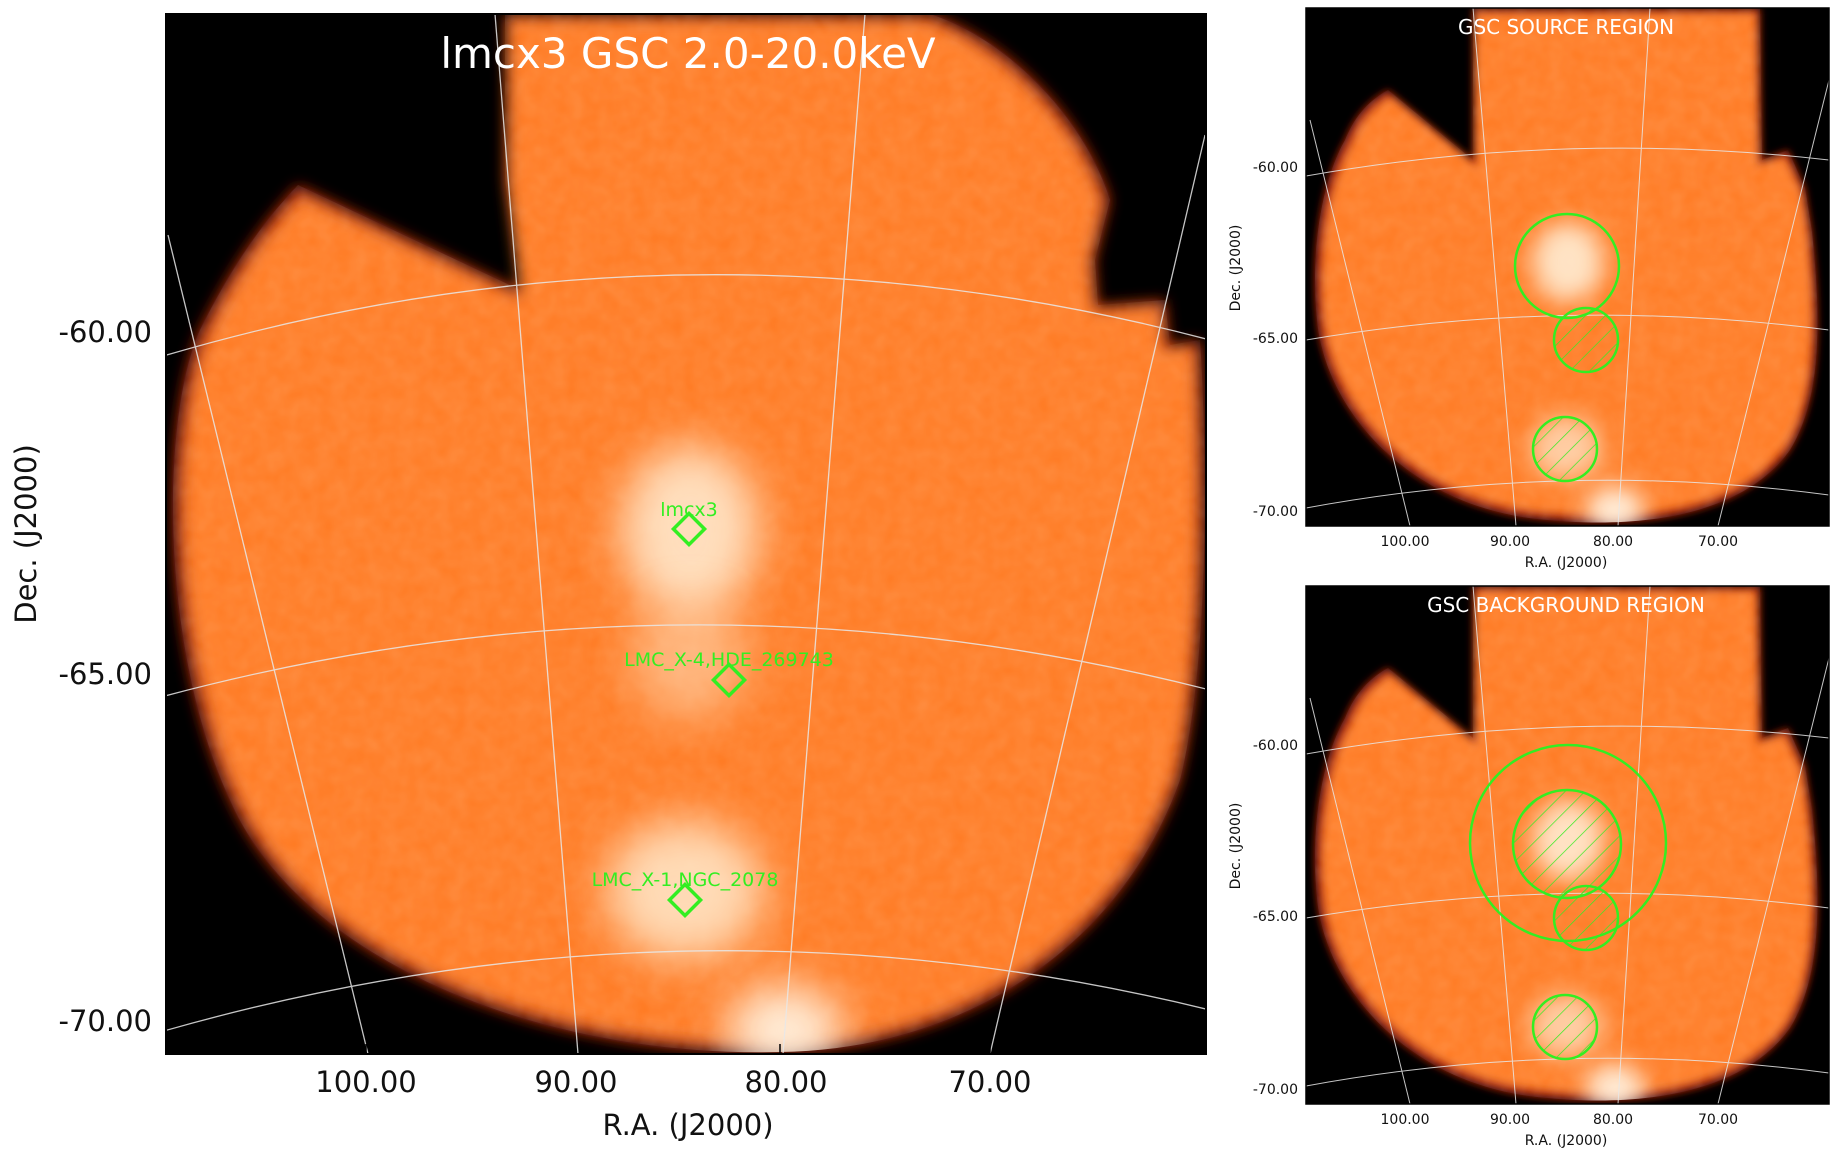  I want to click on main-y-axis-label: Dec. (J2000), so click(26, 534).